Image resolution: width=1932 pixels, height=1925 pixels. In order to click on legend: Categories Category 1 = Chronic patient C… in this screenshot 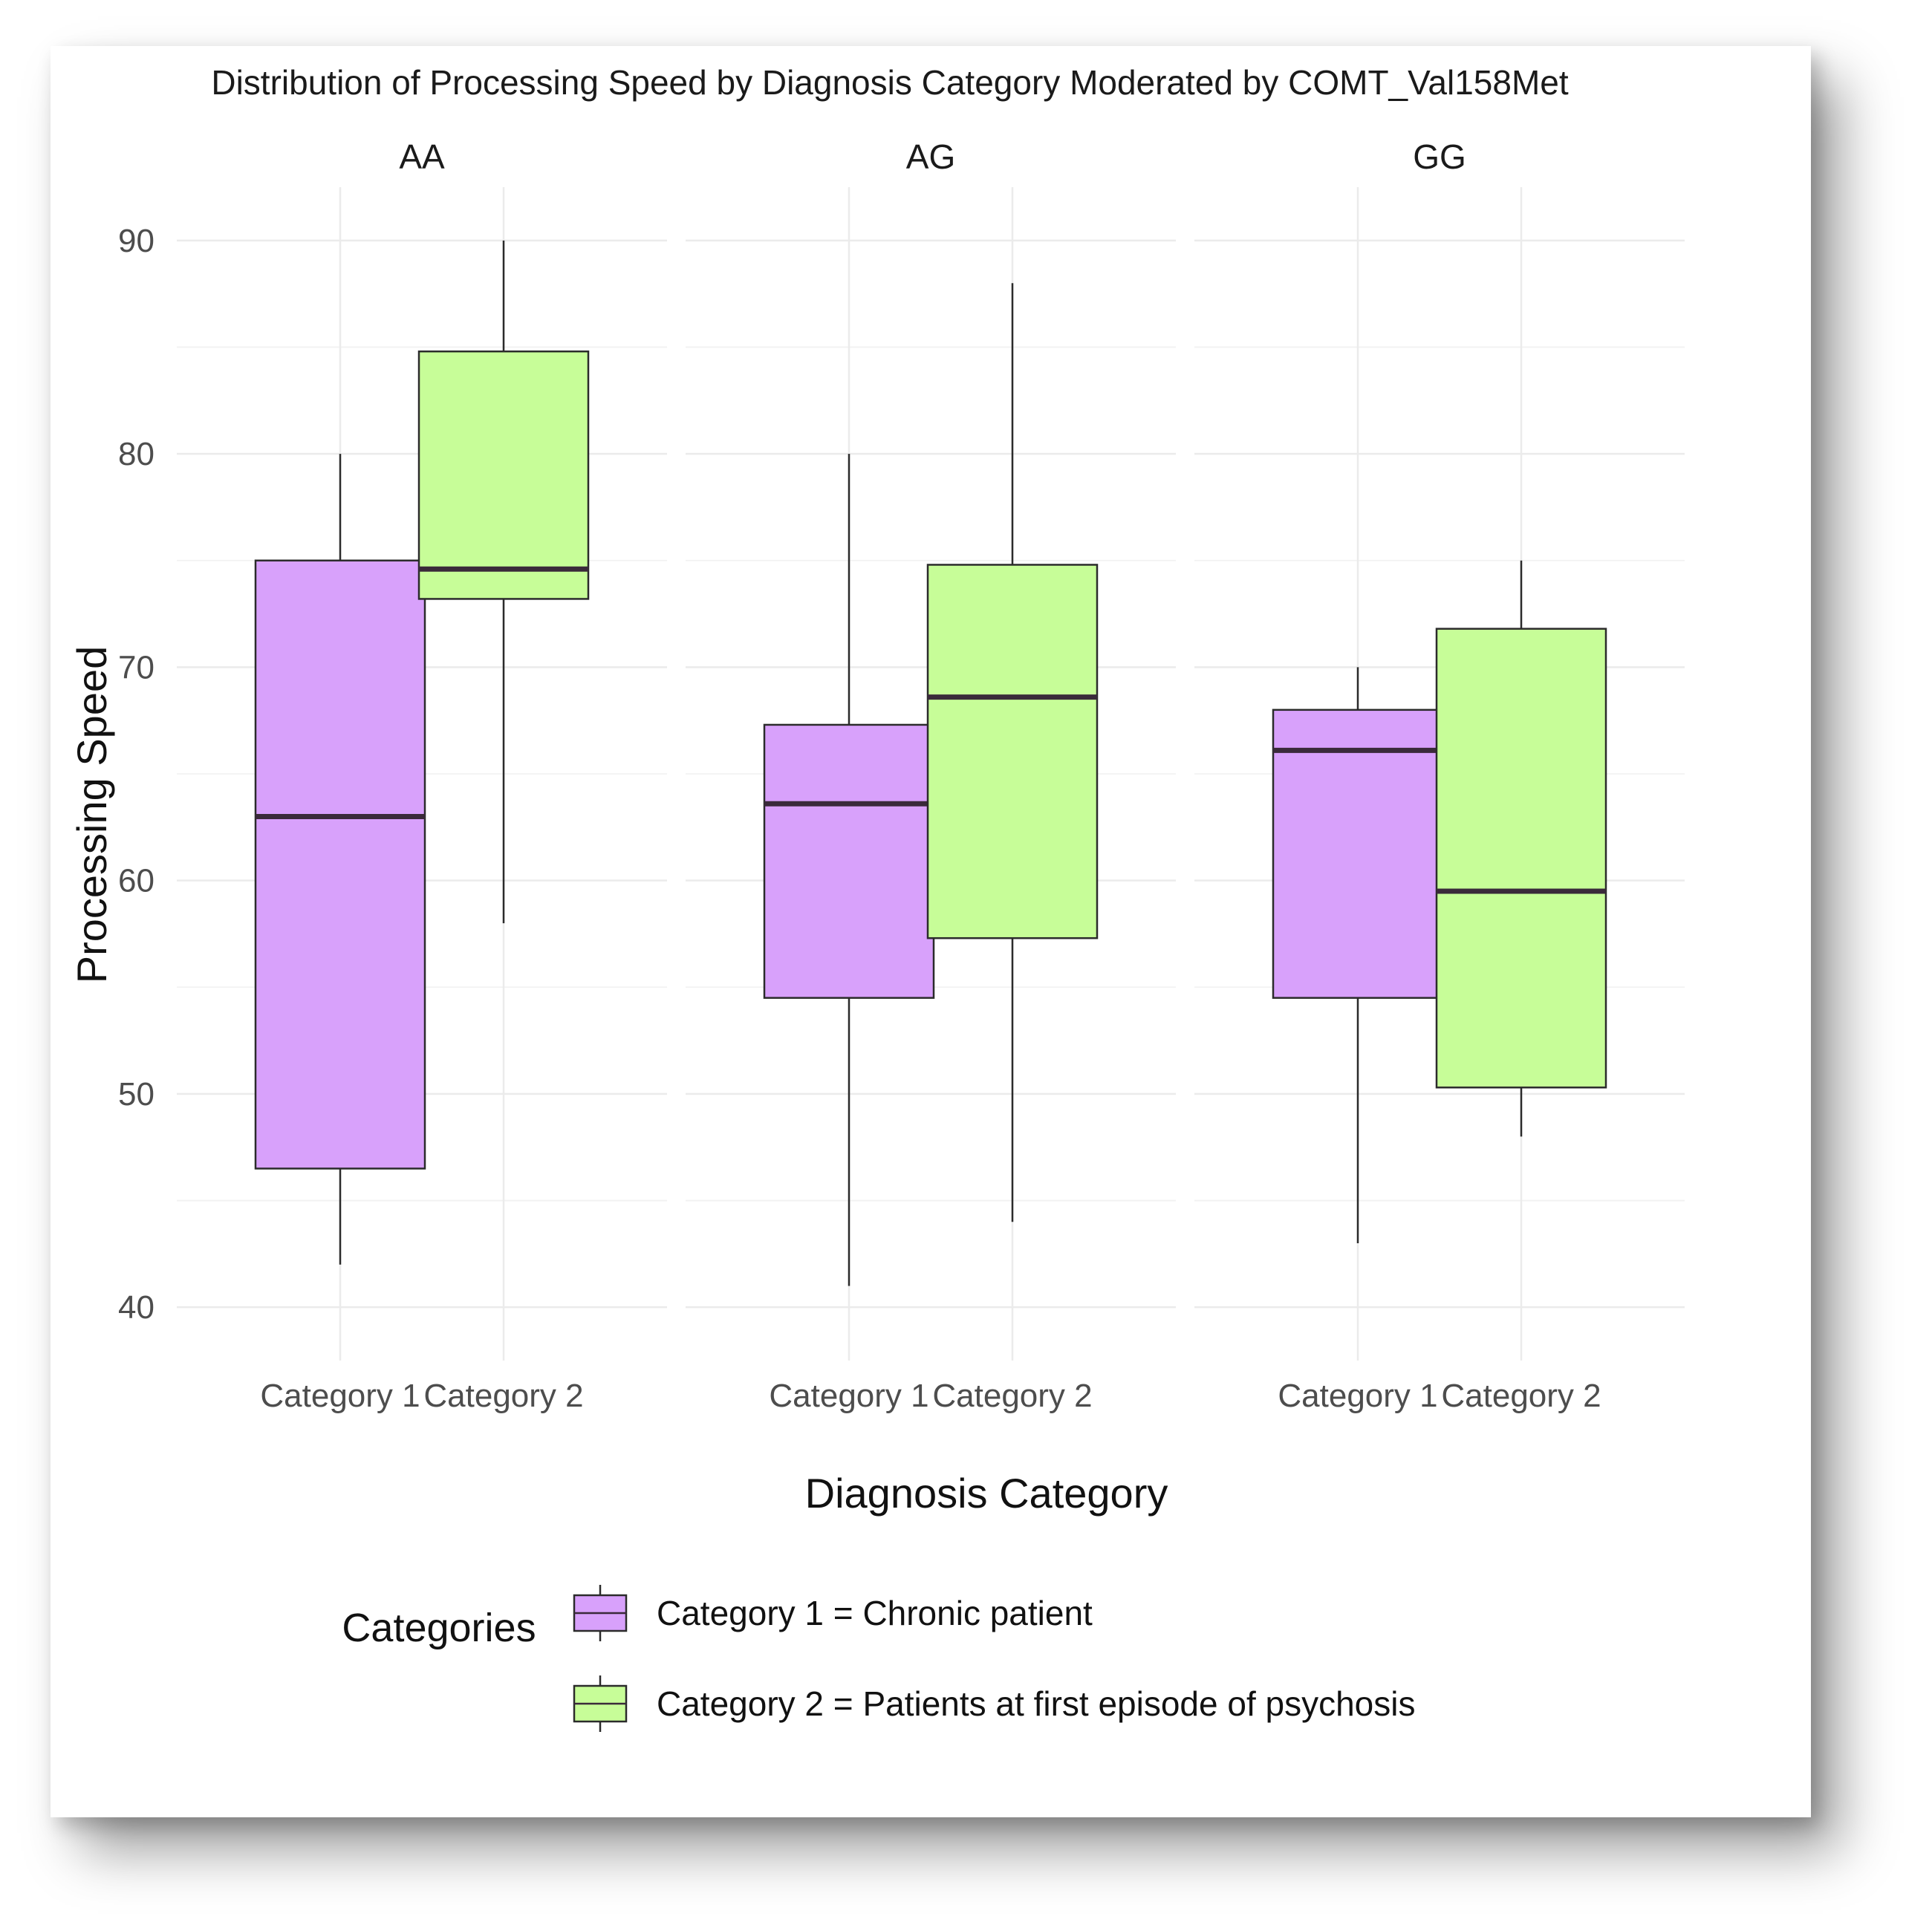, I will do `click(878, 1658)`.